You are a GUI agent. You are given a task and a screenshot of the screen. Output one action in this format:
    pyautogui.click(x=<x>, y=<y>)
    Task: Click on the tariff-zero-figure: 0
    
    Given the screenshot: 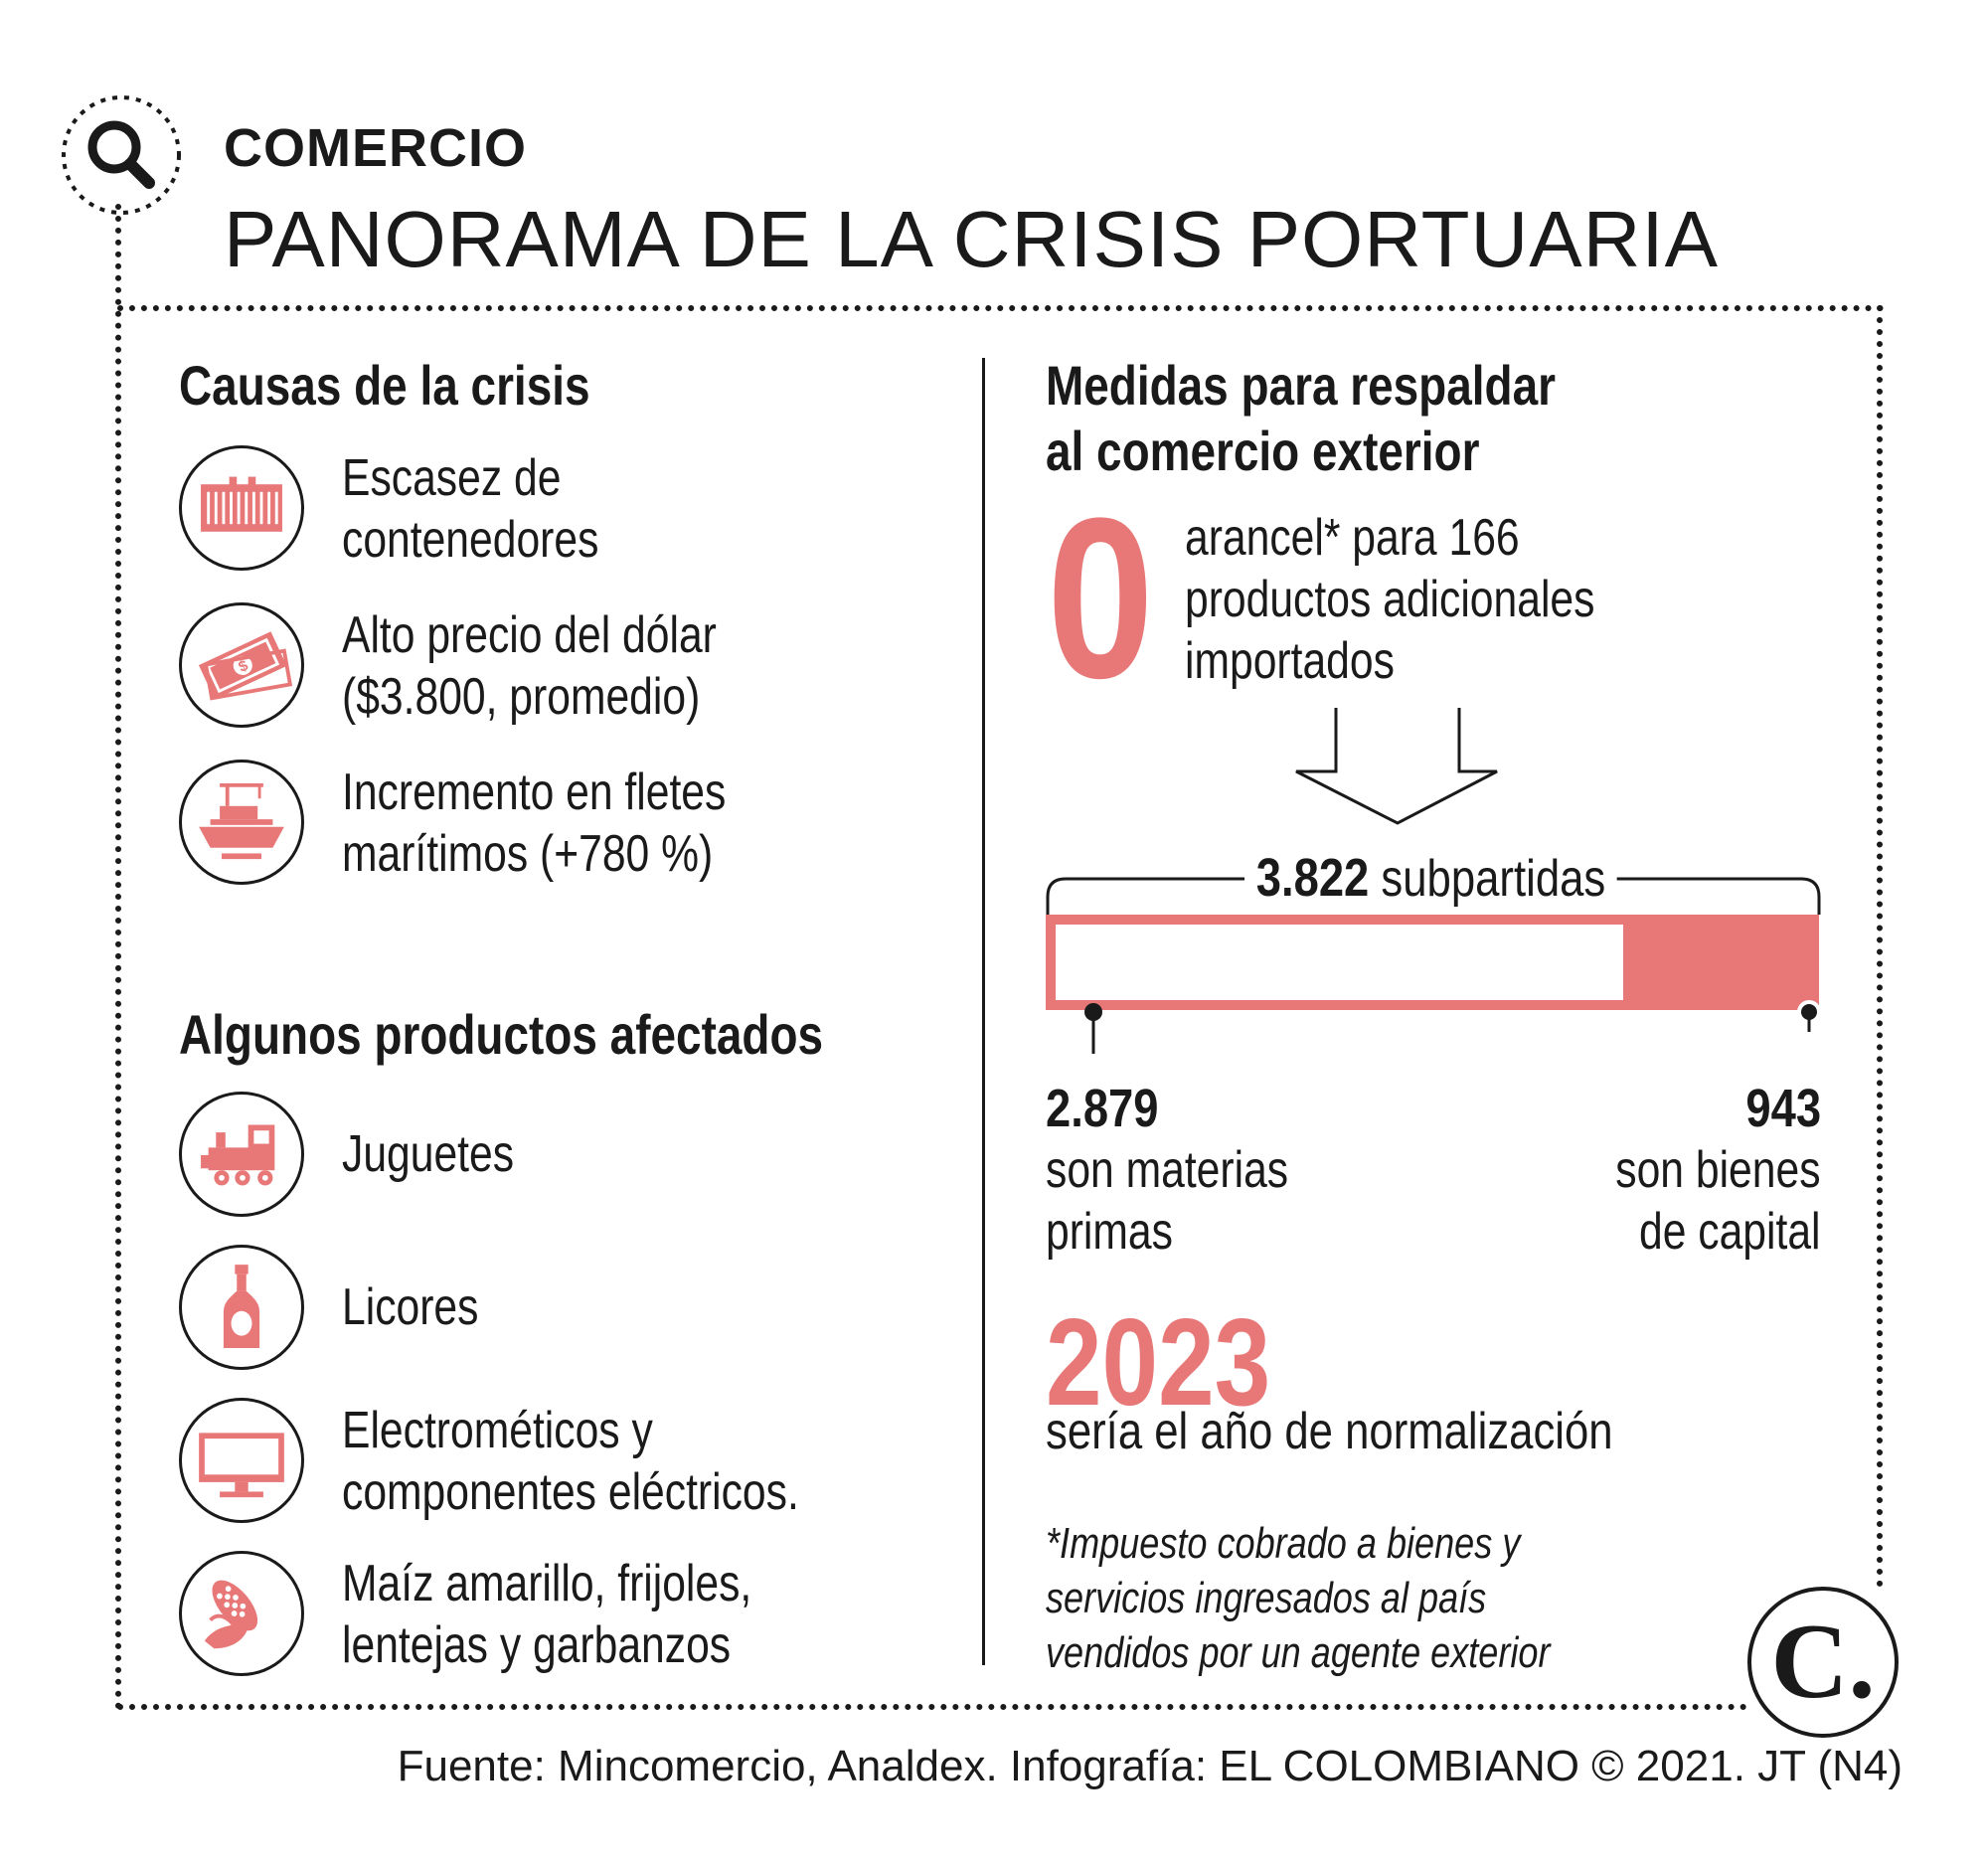 What is the action you would take?
    pyautogui.click(x=1100, y=604)
    